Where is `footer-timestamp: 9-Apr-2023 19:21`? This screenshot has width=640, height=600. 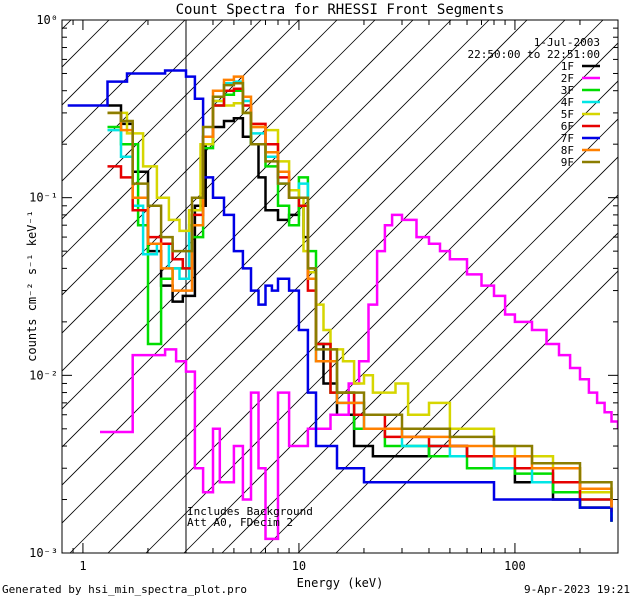 footer-timestamp: 9-Apr-2023 19:21 is located at coordinates (577, 589).